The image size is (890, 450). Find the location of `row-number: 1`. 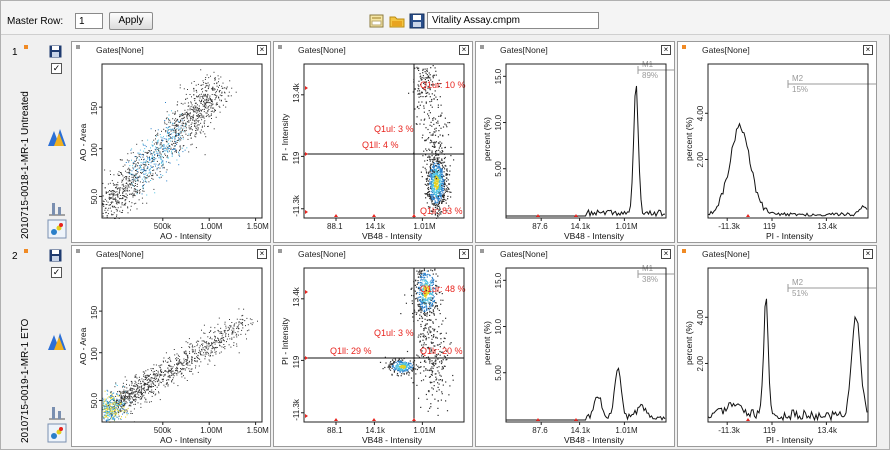

row-number: 1 is located at coordinates (15, 52).